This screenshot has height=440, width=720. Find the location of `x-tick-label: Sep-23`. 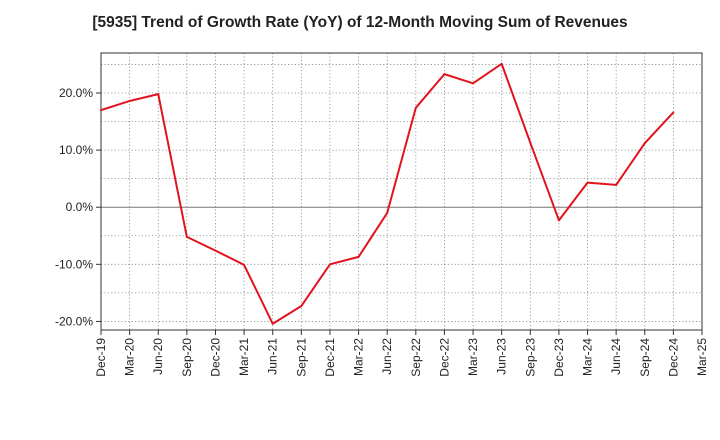

x-tick-label: Sep-23 is located at coordinates (530, 357).